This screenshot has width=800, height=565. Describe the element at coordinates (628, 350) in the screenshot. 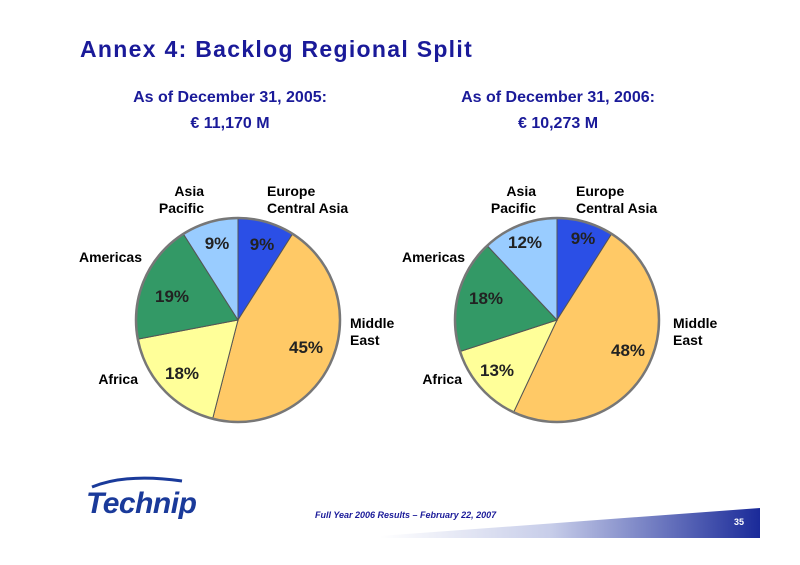

I see `slice-percent-label: 48%` at that location.